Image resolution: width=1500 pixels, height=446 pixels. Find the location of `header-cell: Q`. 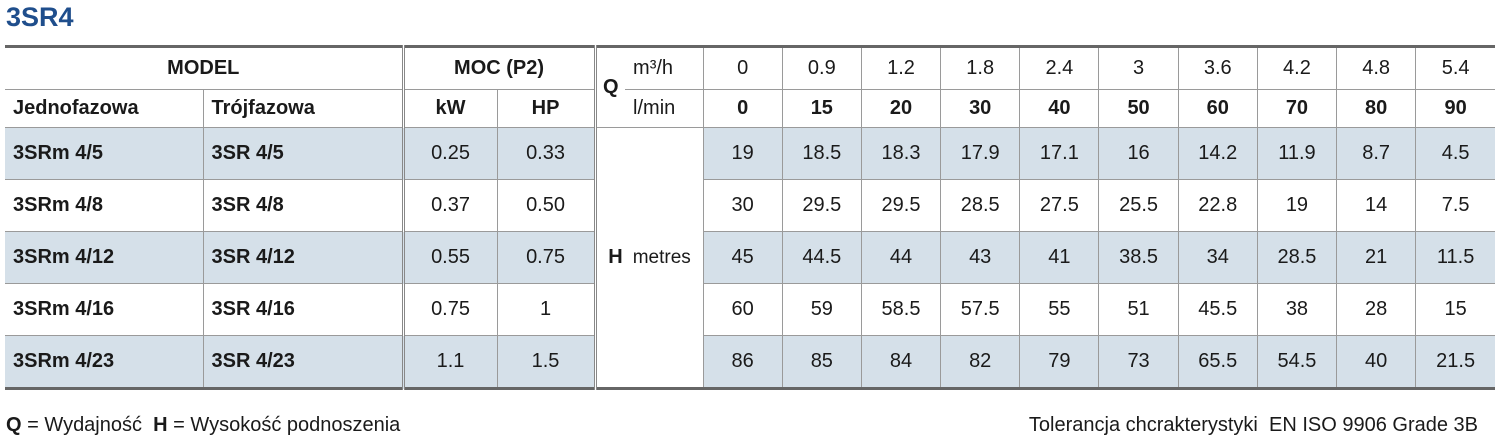

header-cell: Q is located at coordinates (609, 86).